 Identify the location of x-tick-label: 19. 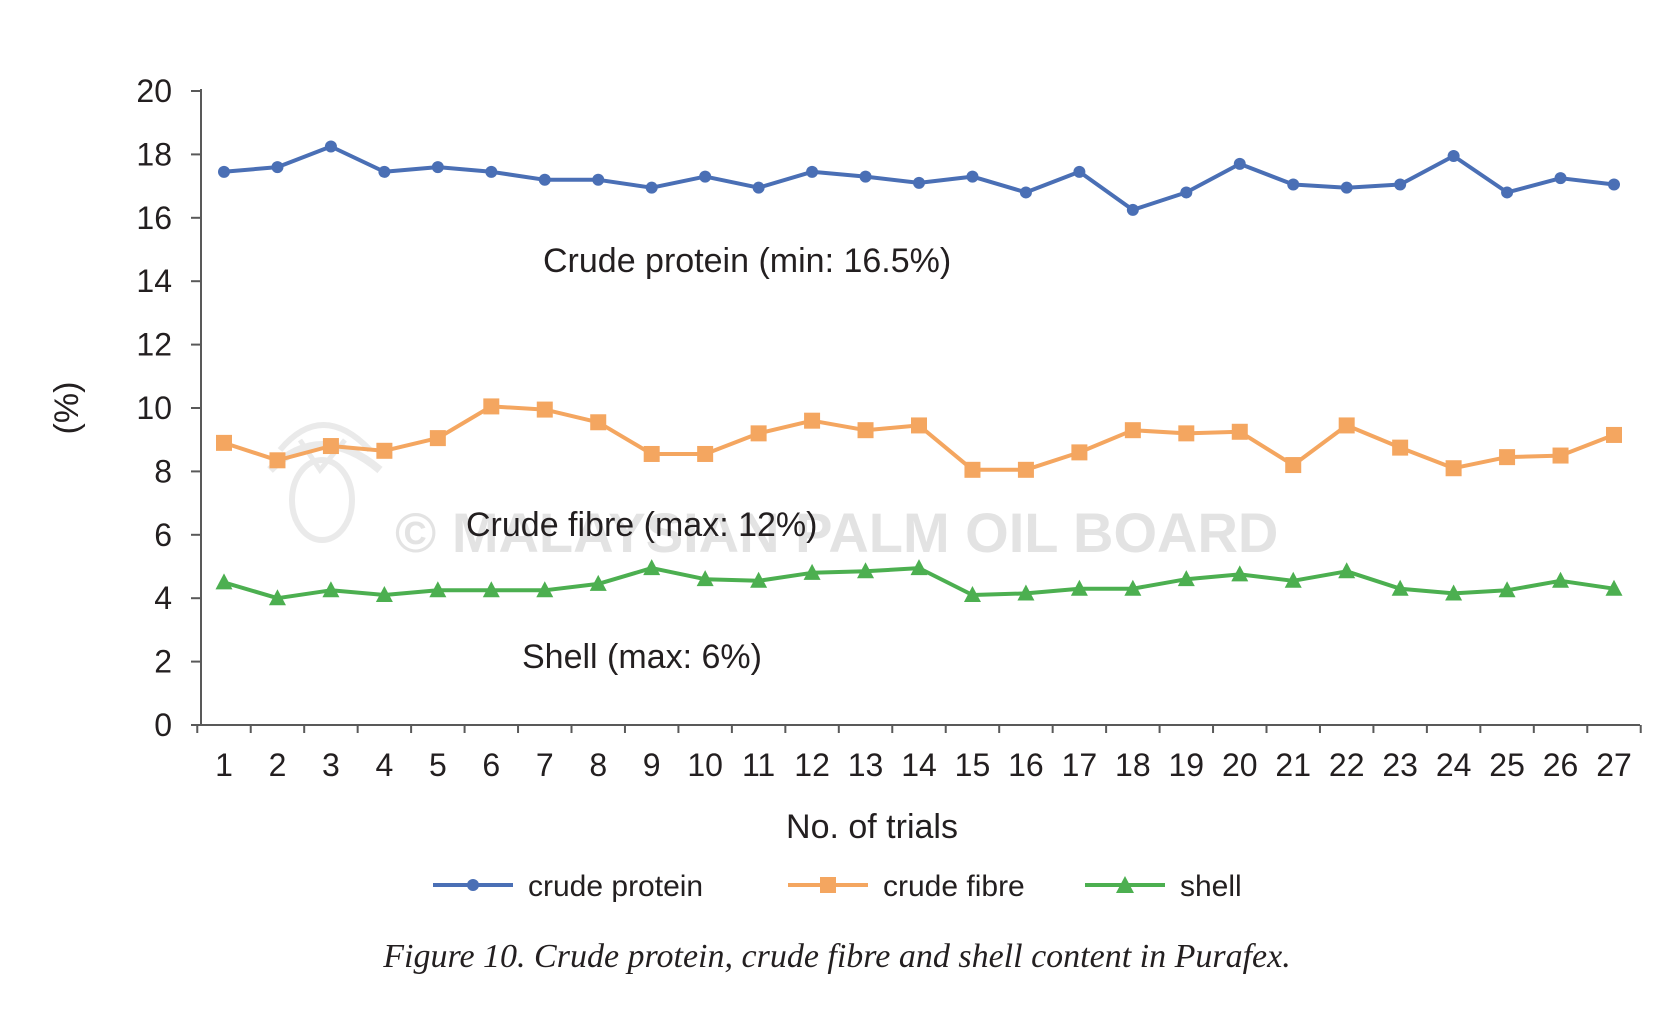
(1187, 765).